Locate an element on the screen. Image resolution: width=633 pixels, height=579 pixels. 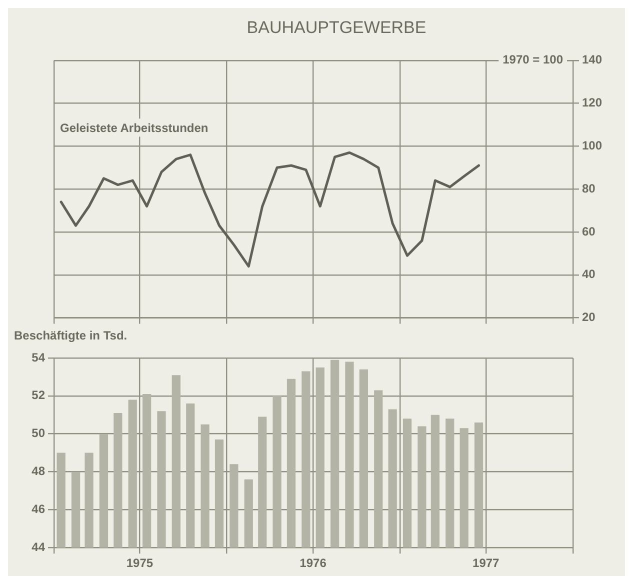
y2-tick-label: 20 is located at coordinates (589, 317).